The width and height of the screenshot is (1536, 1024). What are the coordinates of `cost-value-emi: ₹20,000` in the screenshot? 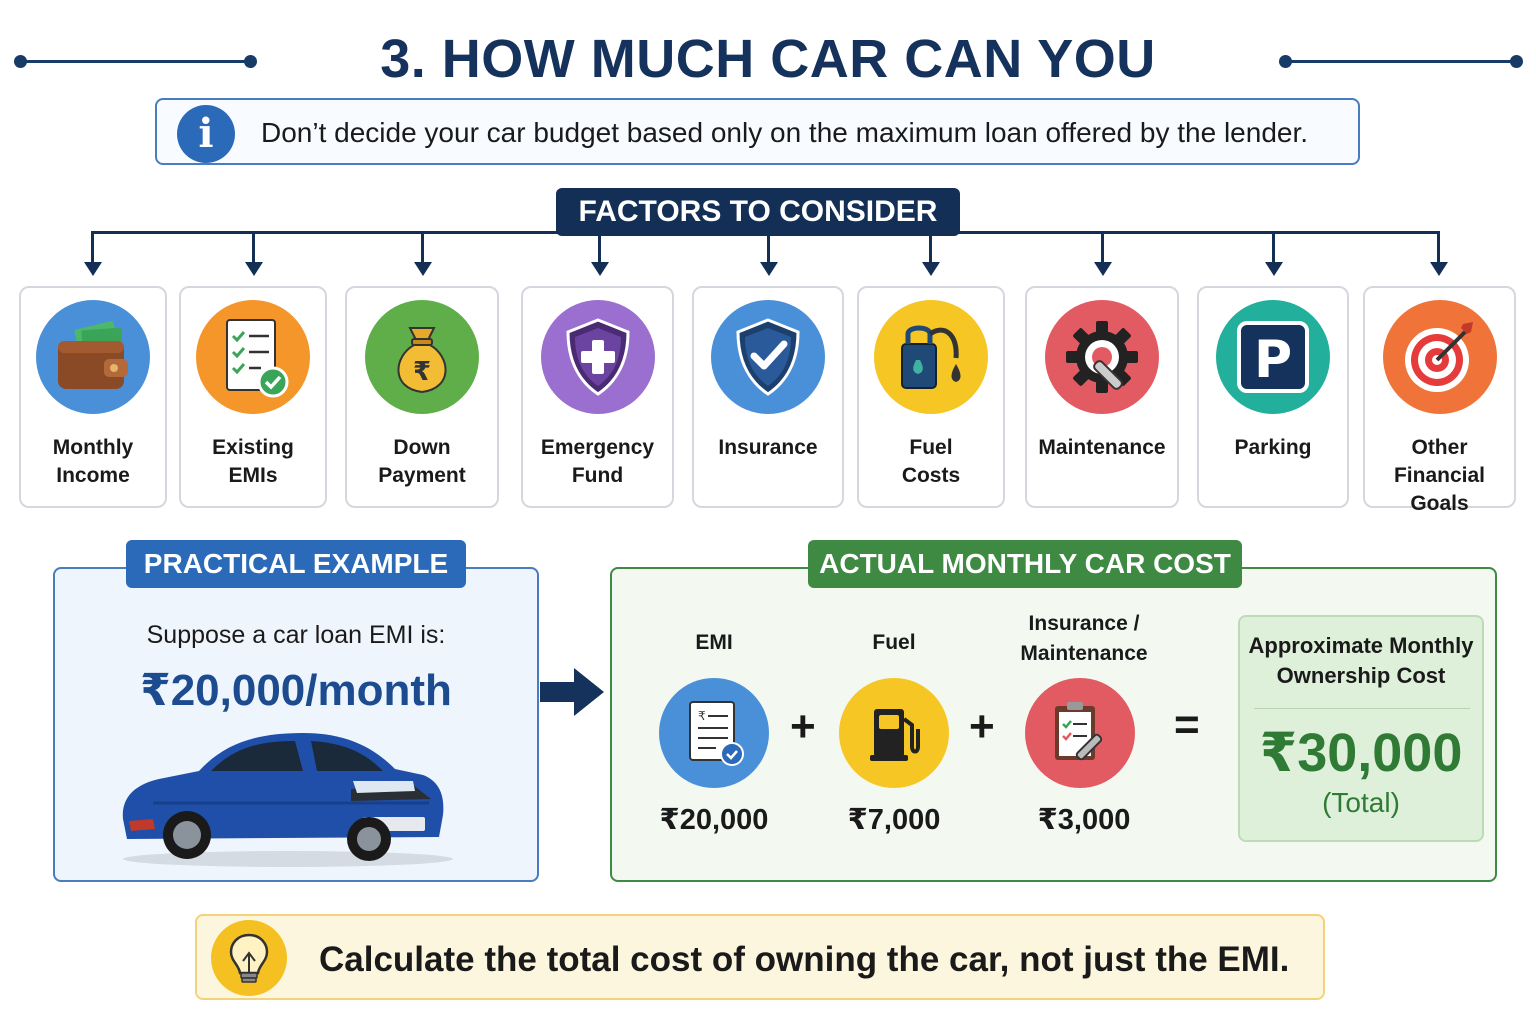 It's located at (714, 820).